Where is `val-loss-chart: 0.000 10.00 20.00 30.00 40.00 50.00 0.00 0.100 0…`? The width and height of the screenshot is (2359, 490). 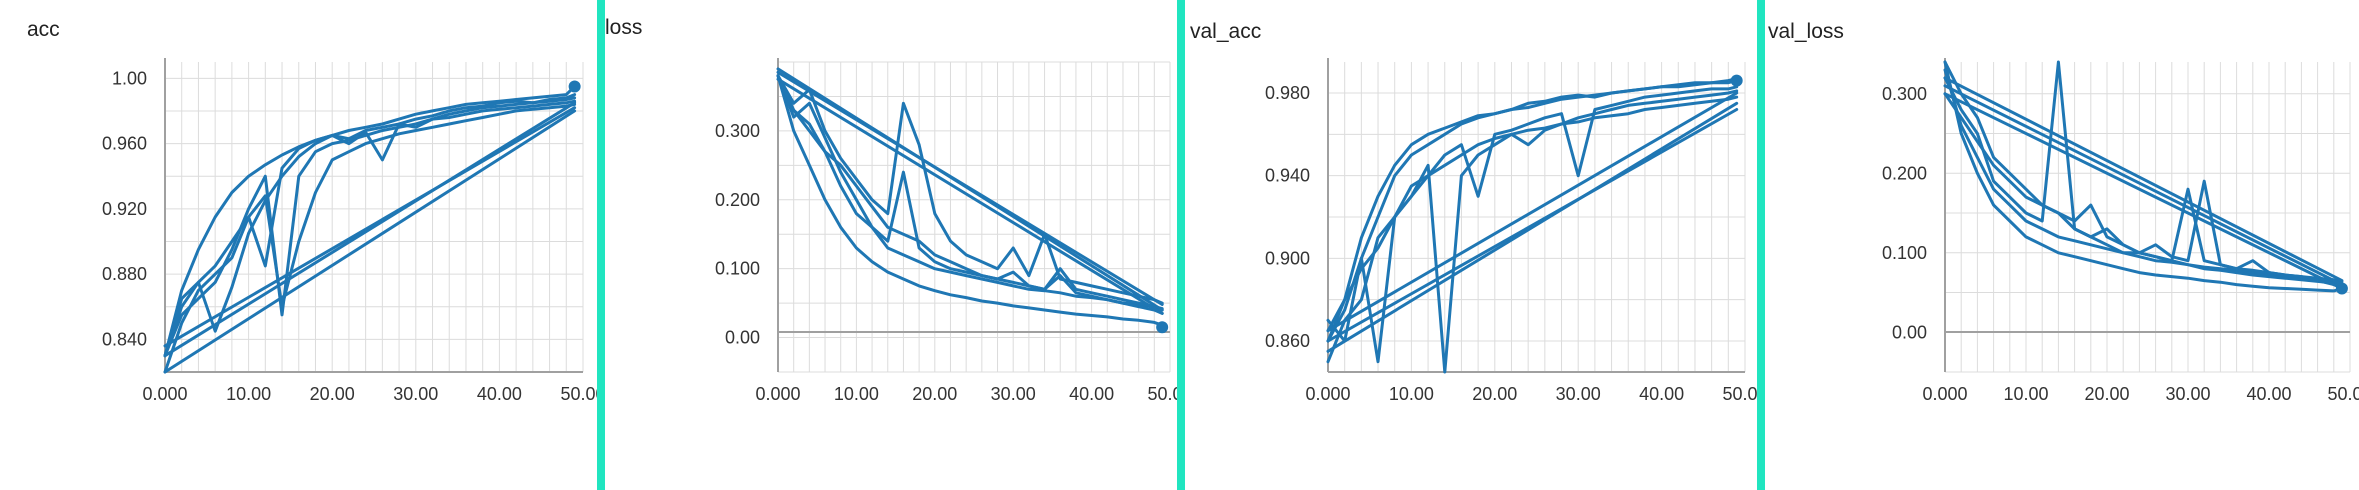 val-loss-chart: 0.000 10.00 20.00 30.00 40.00 50.00 0.00 0.100 0… is located at coordinates (2120, 231).